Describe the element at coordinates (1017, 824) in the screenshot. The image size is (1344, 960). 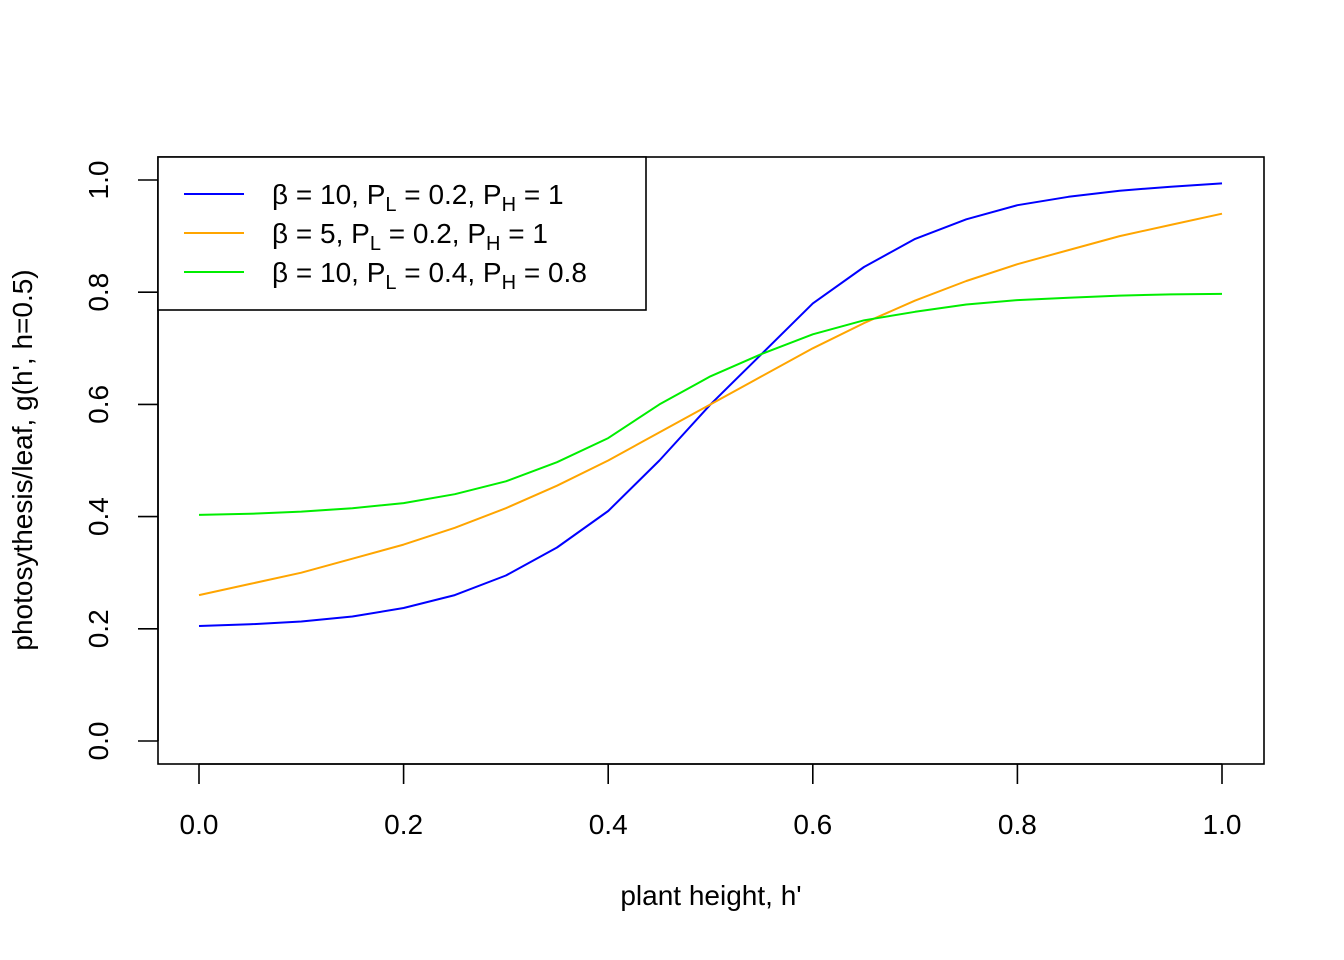
I see `x-tick-label: 0.8` at that location.